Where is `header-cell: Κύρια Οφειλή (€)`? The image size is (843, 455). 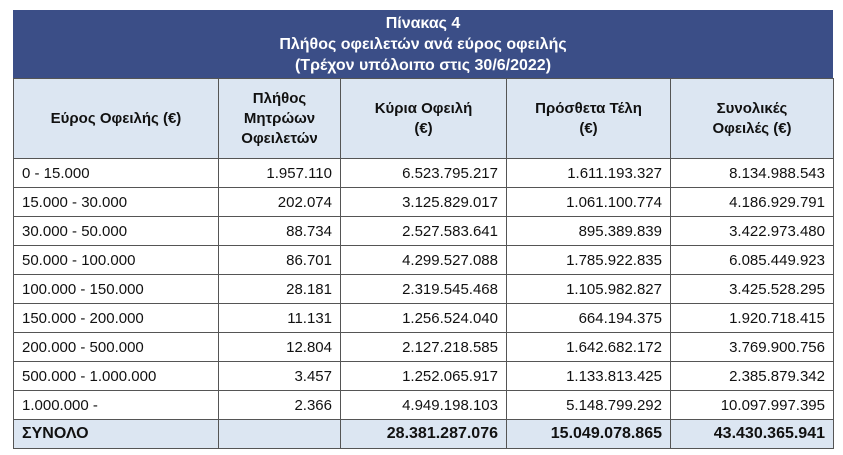 header-cell: Κύρια Οφειλή (€) is located at coordinates (423, 118).